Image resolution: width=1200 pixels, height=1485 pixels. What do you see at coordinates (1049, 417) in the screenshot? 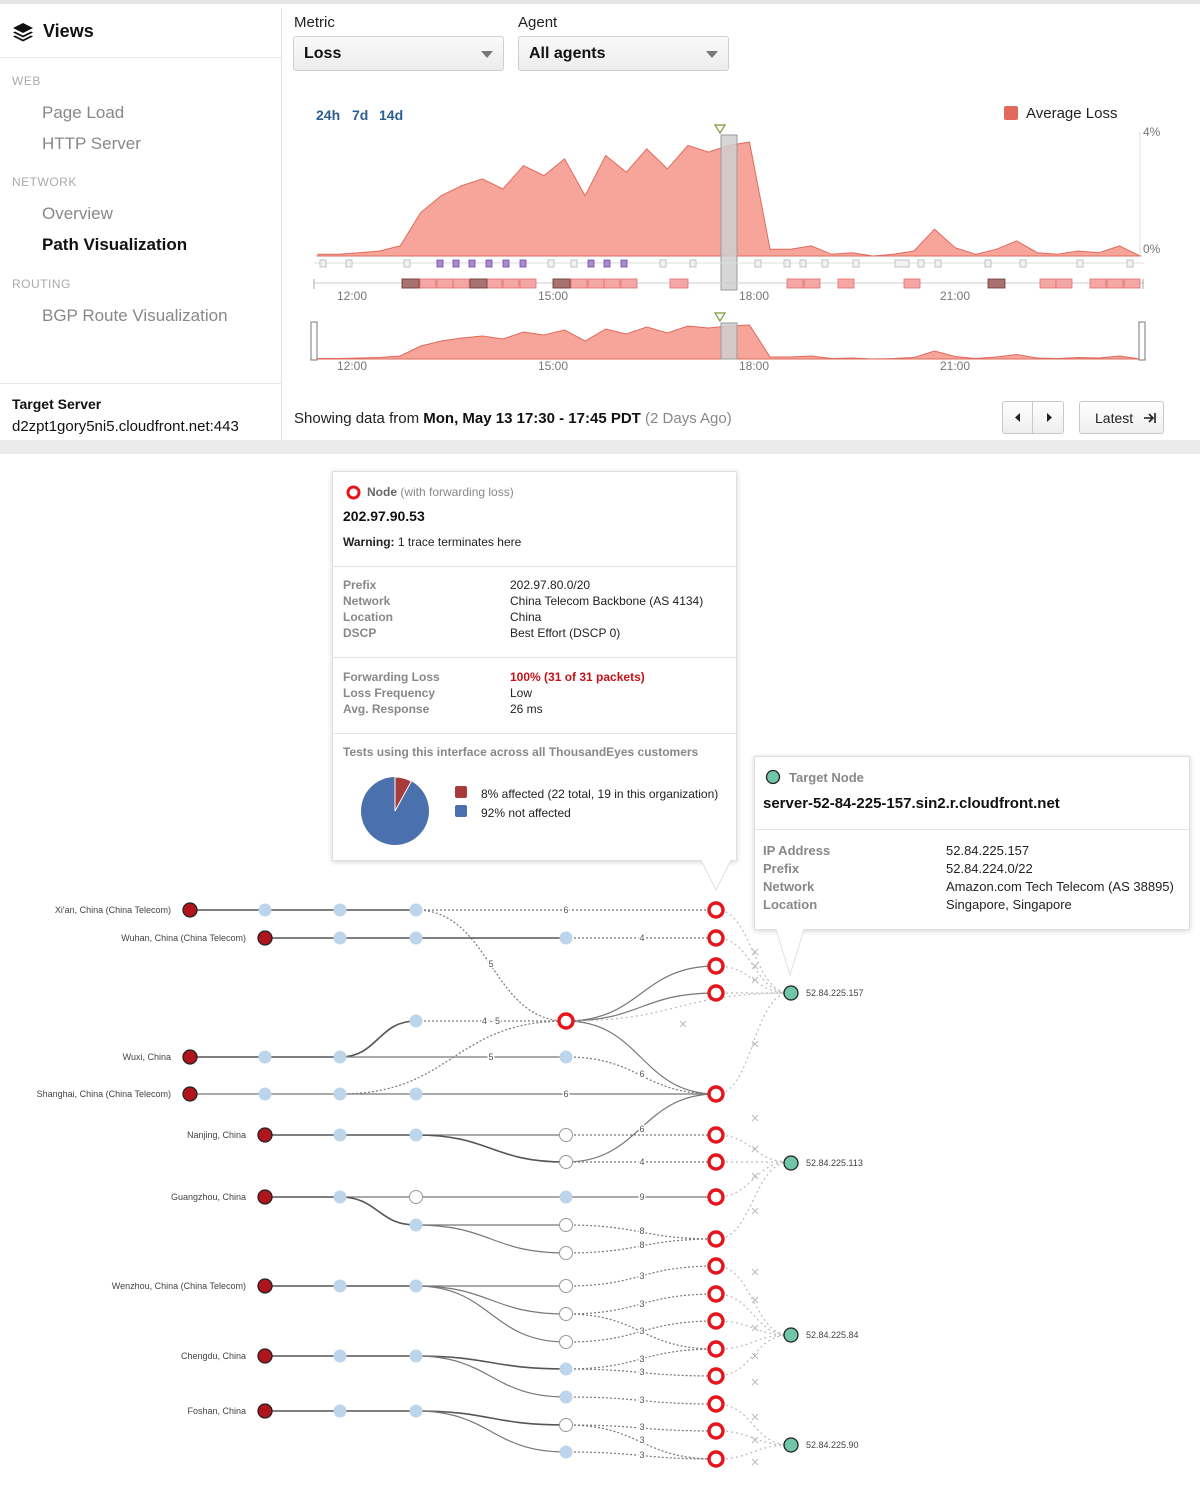
I see `next-button` at bounding box center [1049, 417].